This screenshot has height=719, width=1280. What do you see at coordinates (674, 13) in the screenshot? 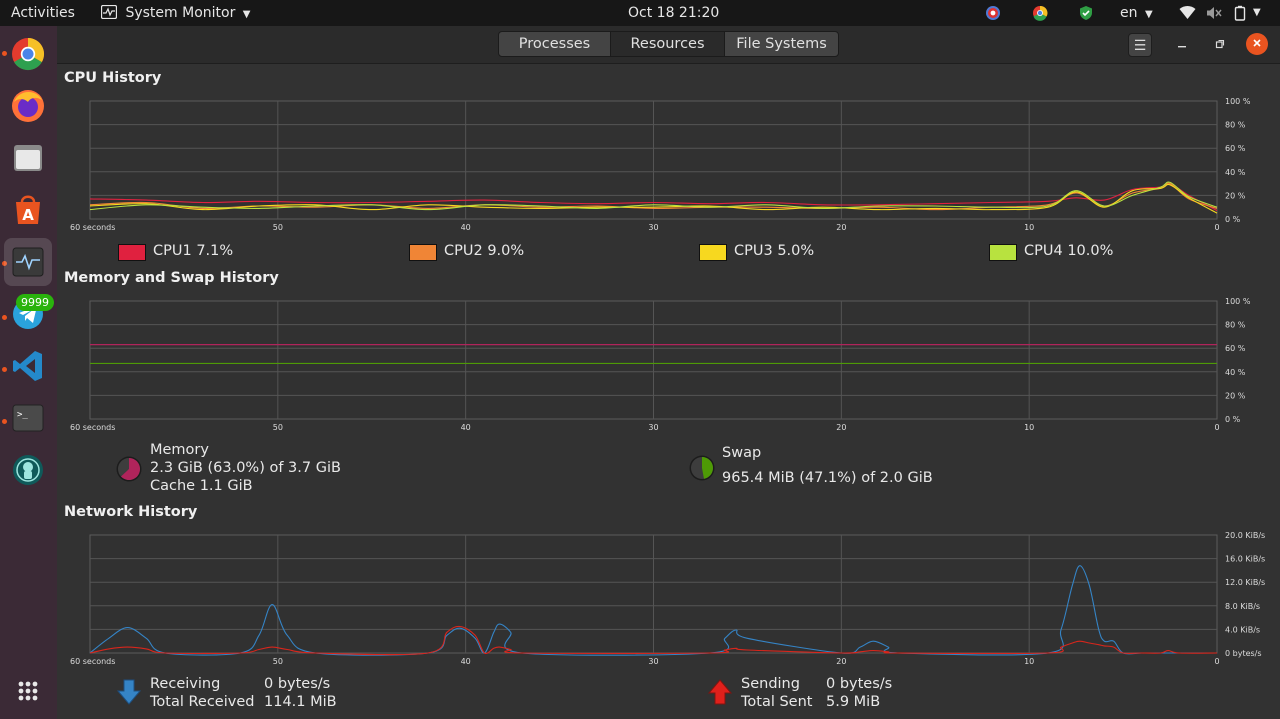
I see `clock: Oct 18 21:20` at bounding box center [674, 13].